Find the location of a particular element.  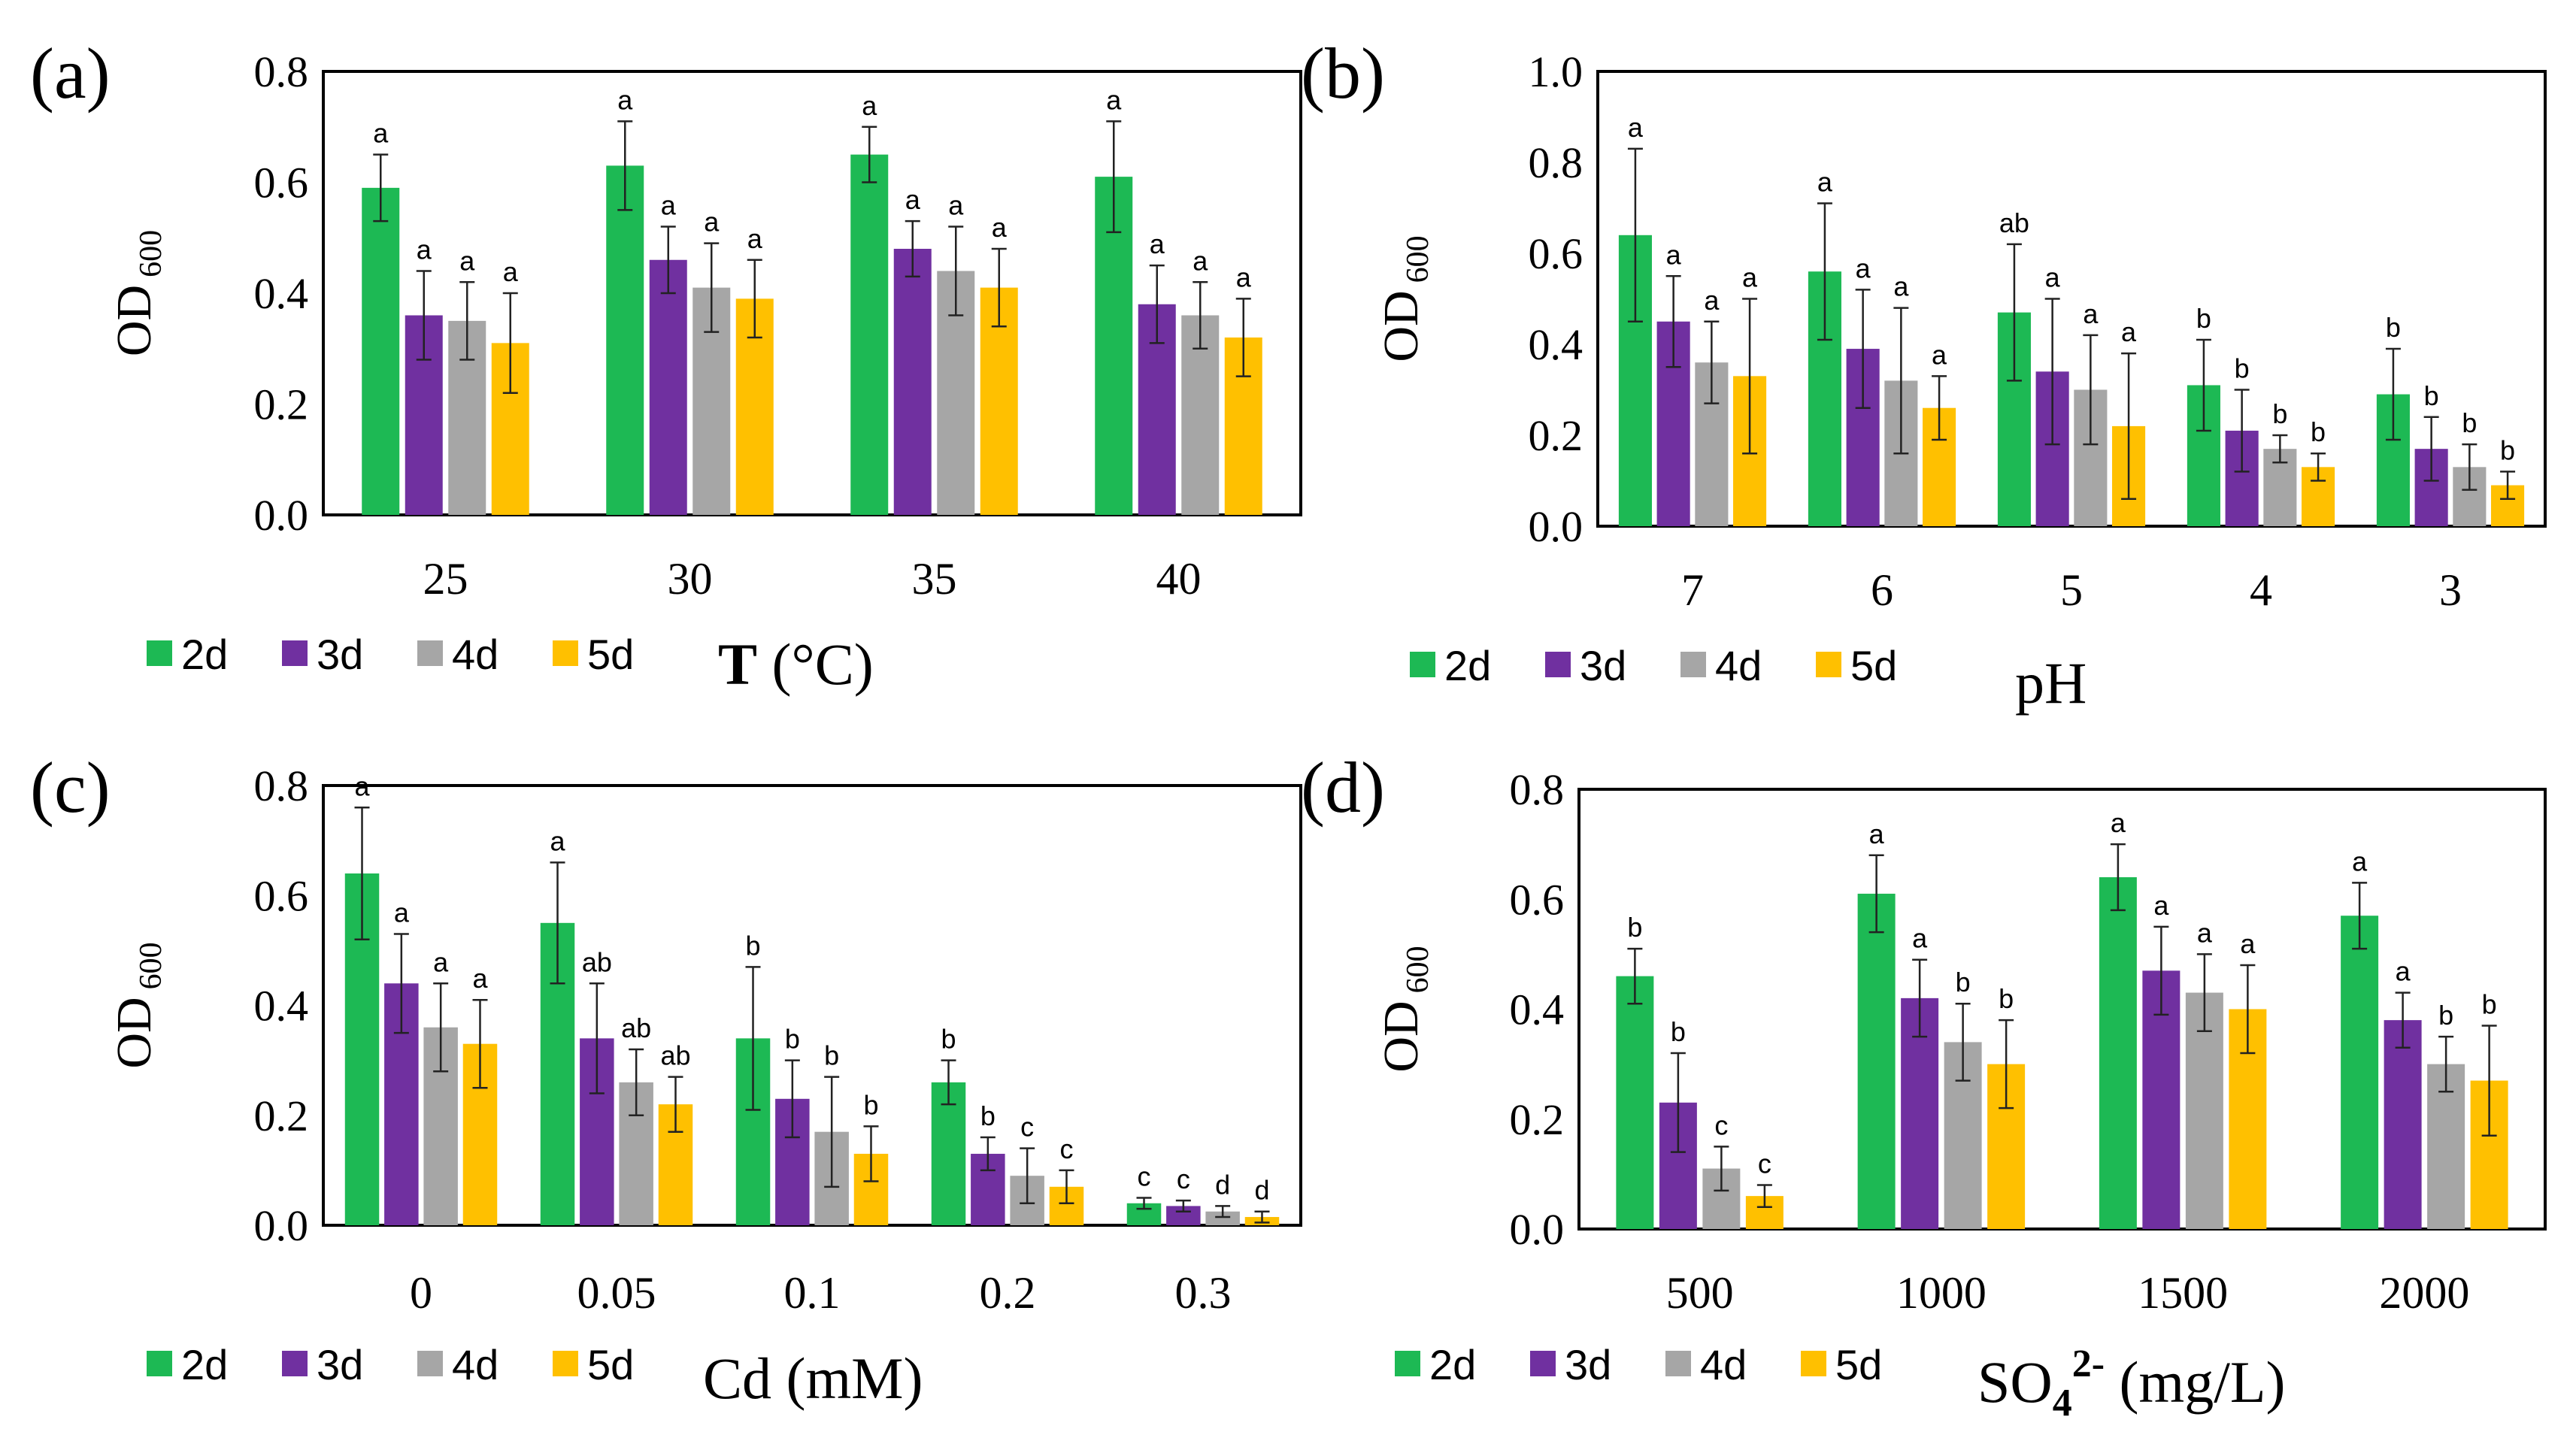

x-axis-label-main: SO is located at coordinates (2015, 1382).